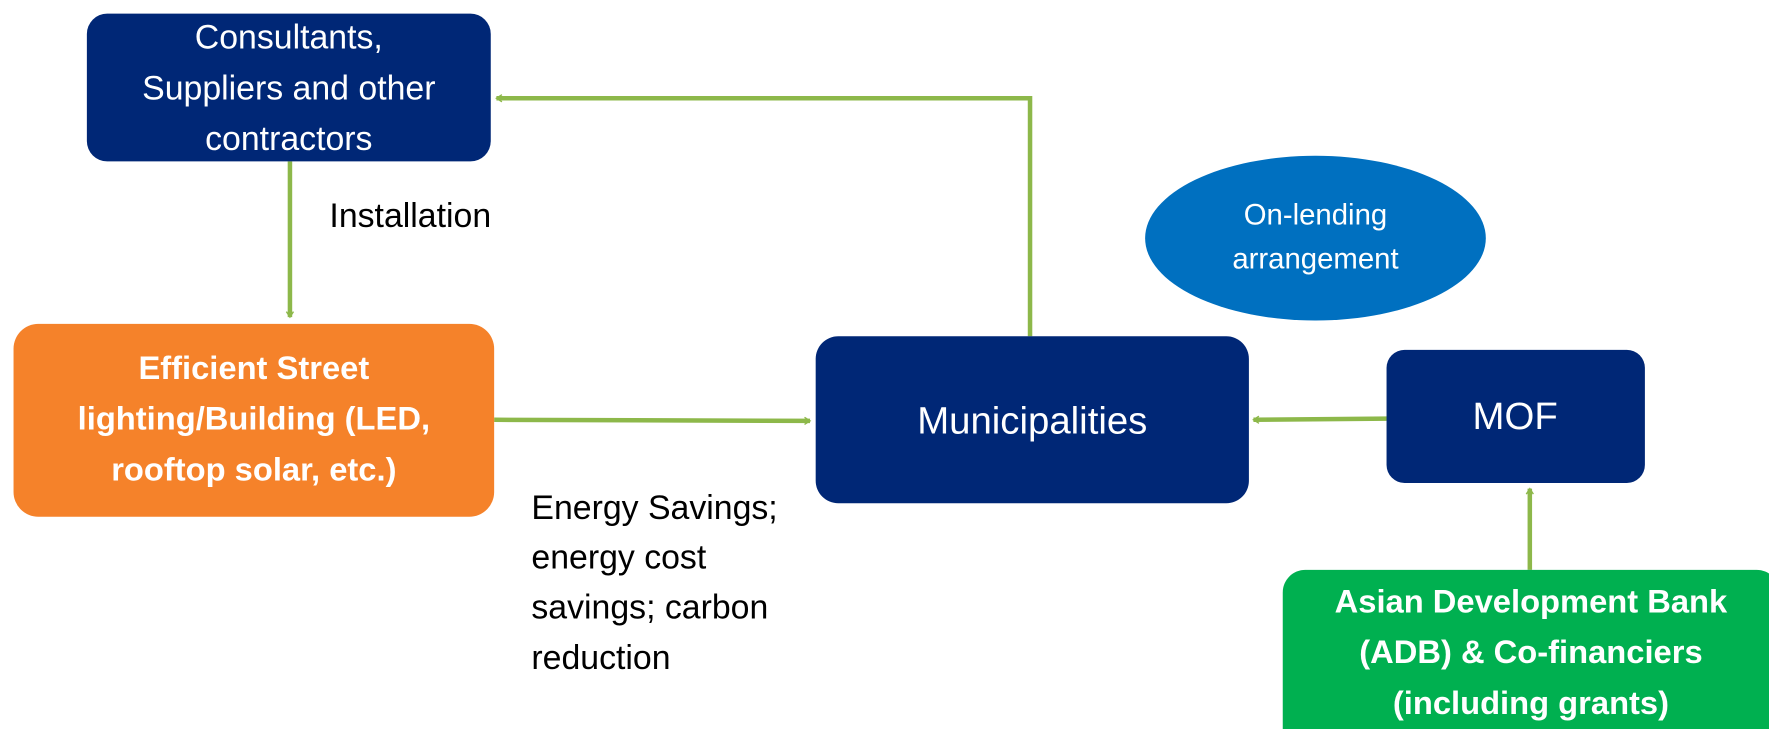 The height and width of the screenshot is (729, 1769). Describe the element at coordinates (1315, 258) in the screenshot. I see `node-label: arrangement` at that location.